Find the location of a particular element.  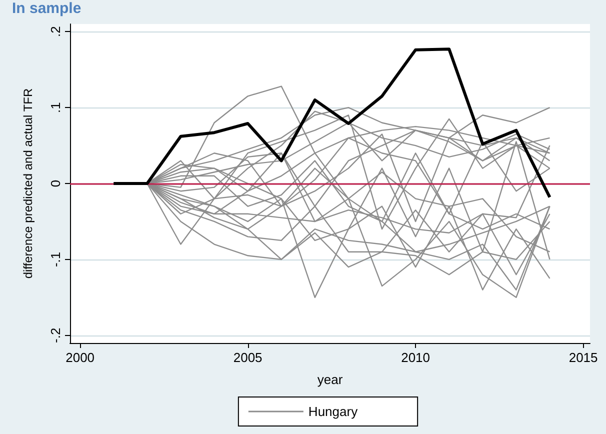

x-tick-label: 2000 is located at coordinates (80, 357).